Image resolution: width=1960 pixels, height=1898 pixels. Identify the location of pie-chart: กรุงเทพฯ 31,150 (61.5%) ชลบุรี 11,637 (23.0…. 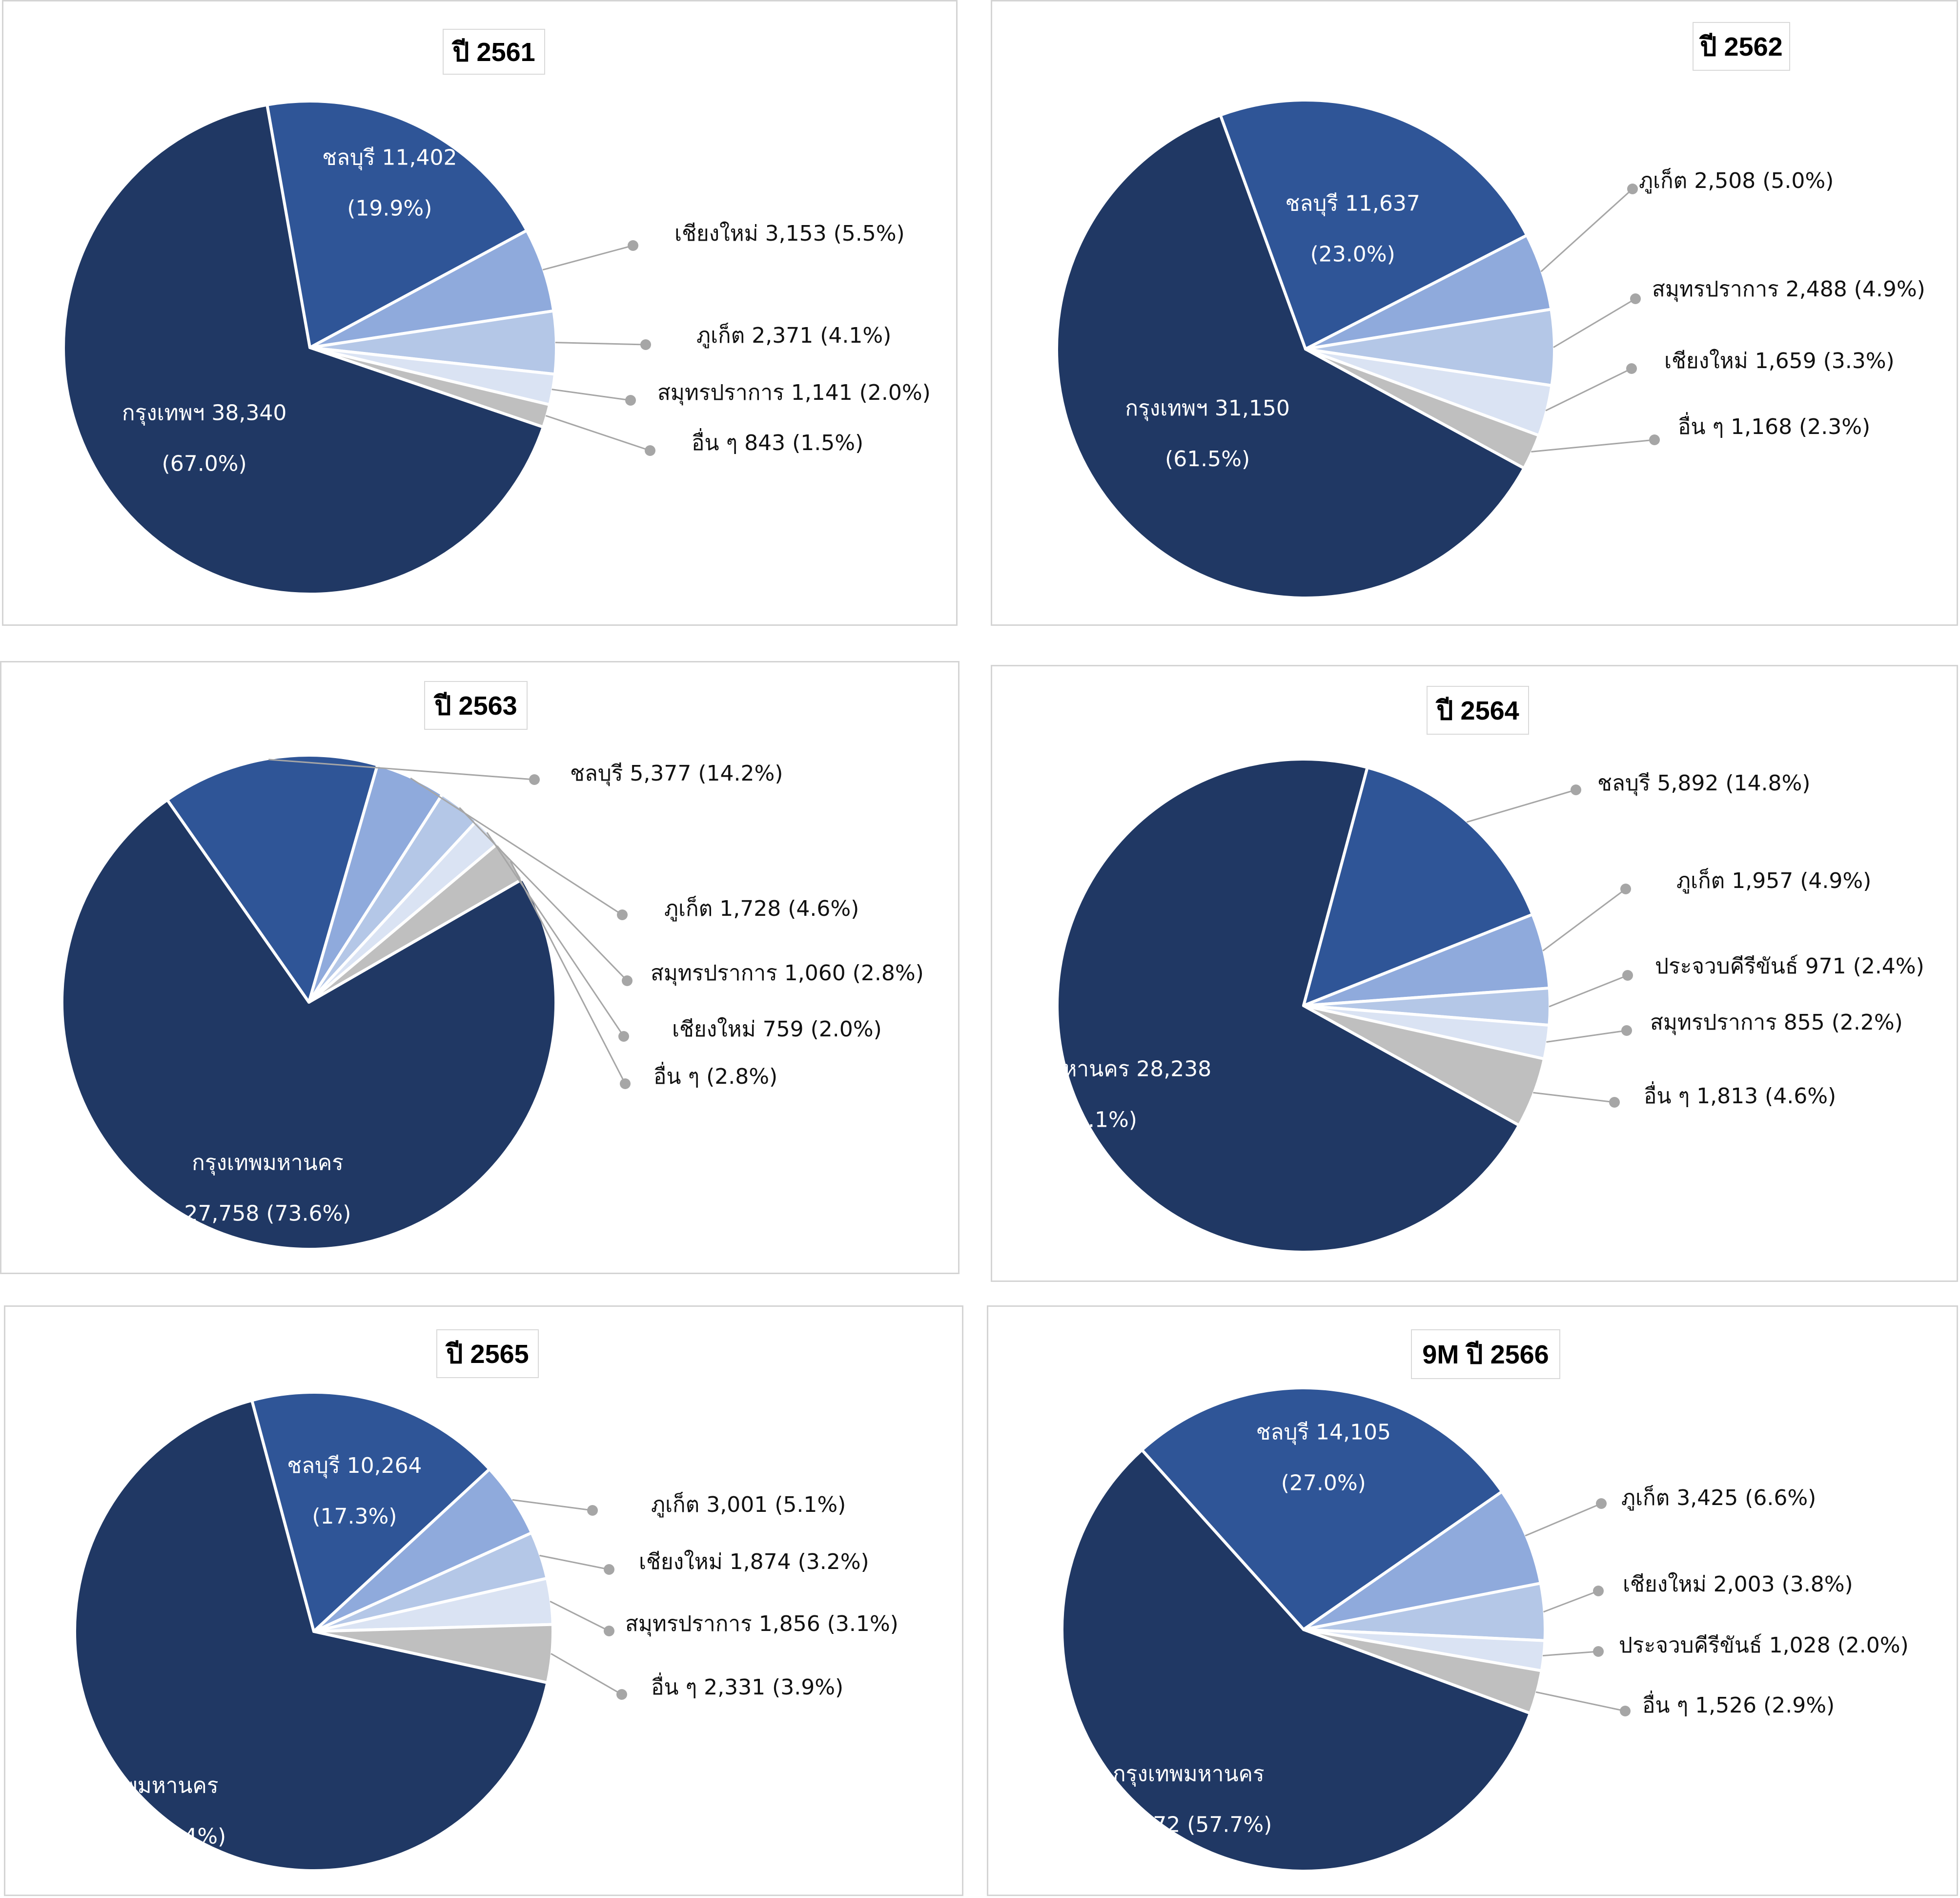
(1490, 349).